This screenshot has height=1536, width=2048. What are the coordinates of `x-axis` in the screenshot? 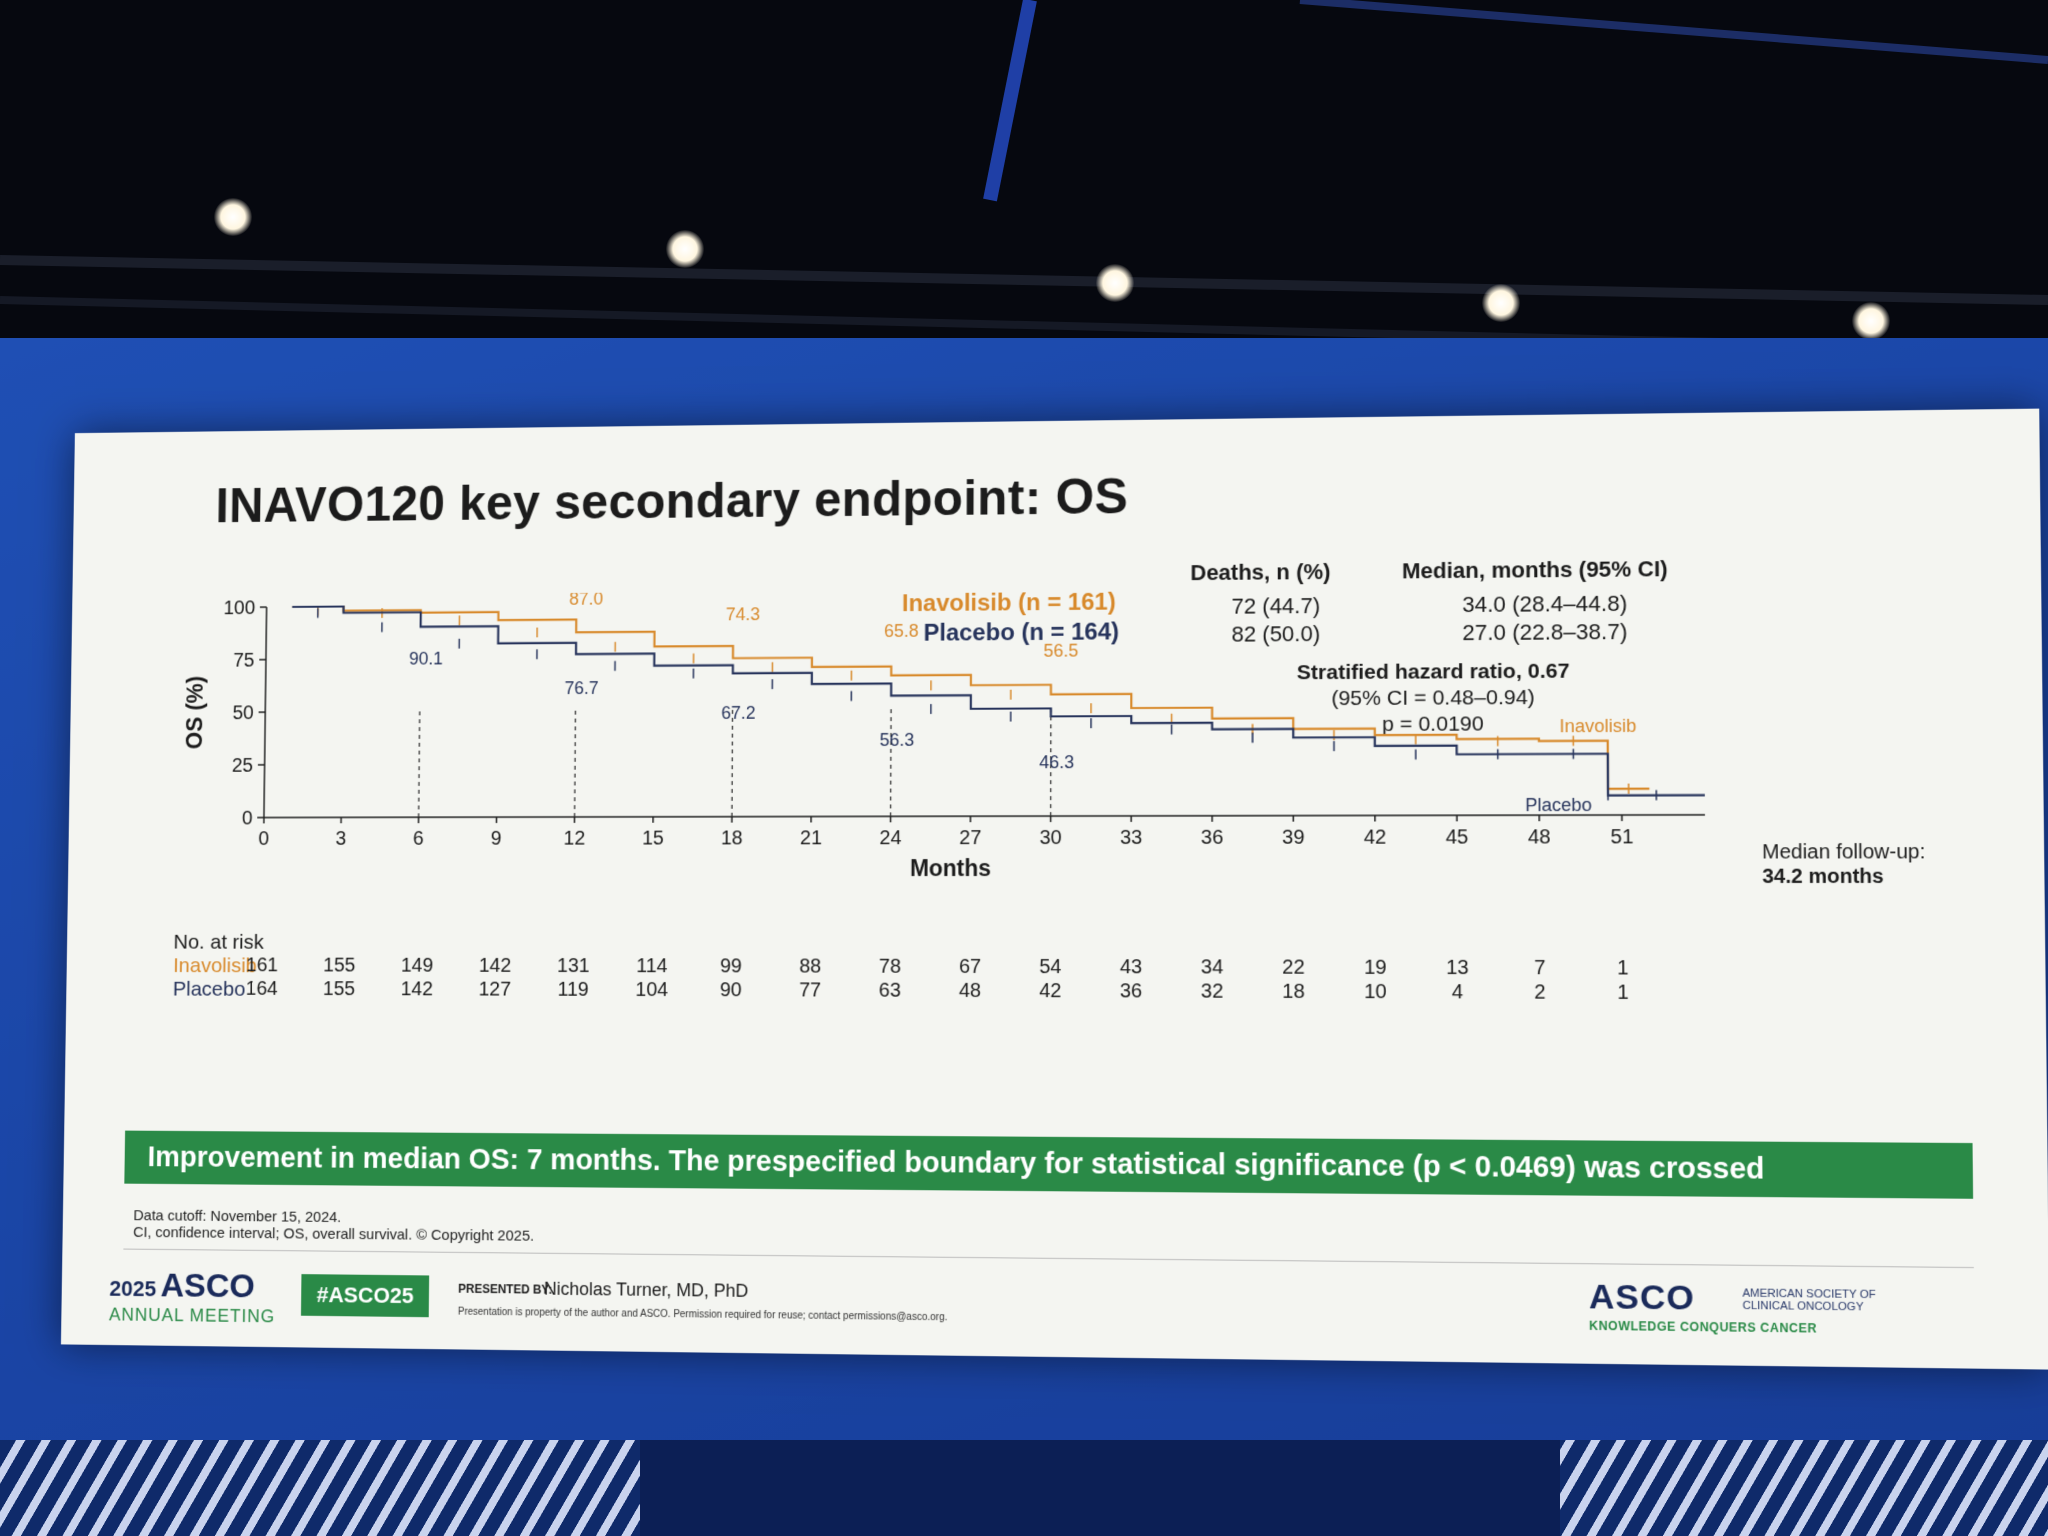 It's located at (984, 816).